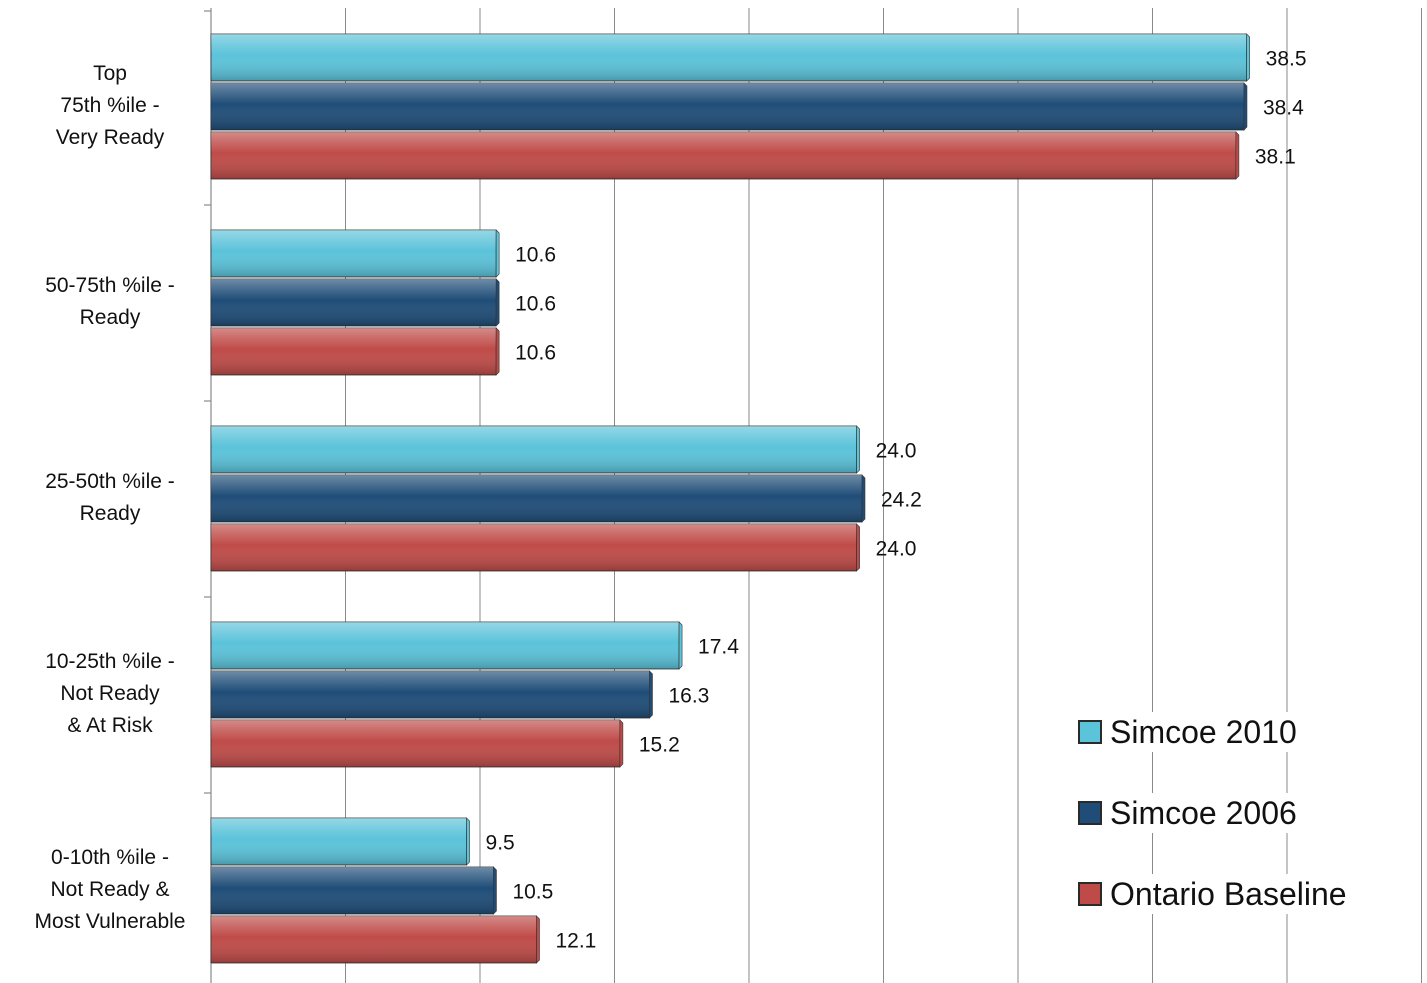 This screenshot has height=983, width=1427. I want to click on value-label: 24.2, so click(901, 500).